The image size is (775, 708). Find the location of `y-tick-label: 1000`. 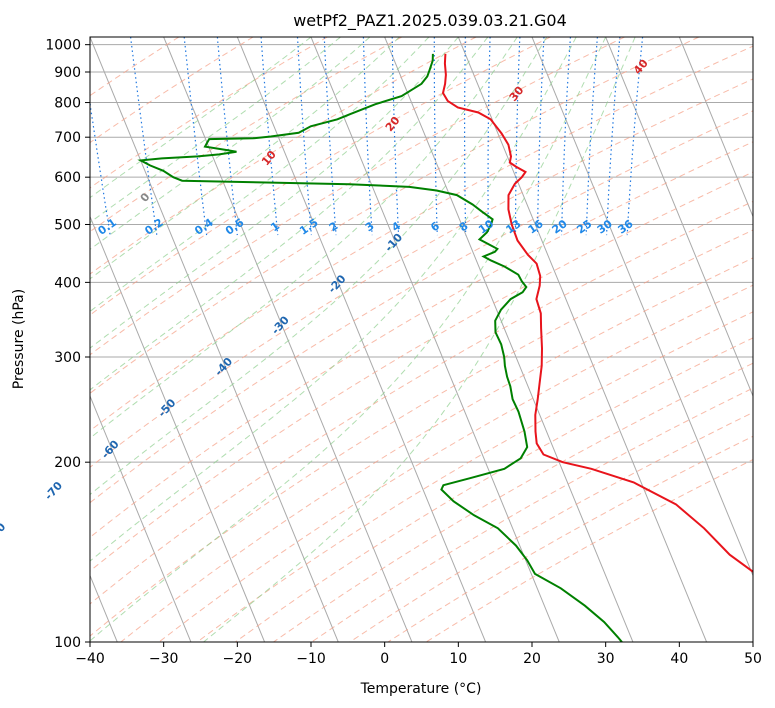

y-tick-label: 1000 is located at coordinates (63, 46).